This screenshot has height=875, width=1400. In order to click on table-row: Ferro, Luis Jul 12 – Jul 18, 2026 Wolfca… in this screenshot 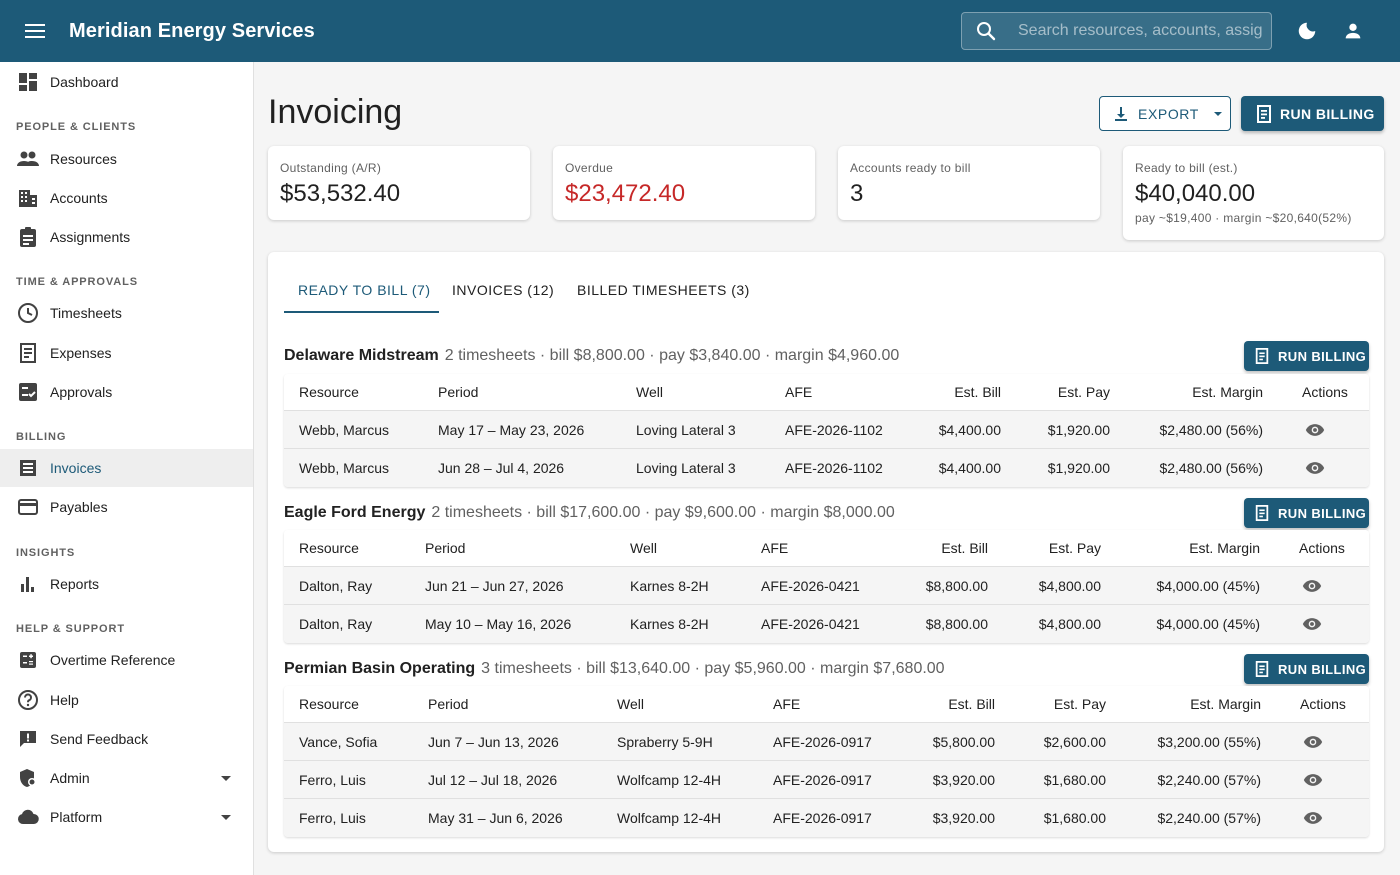, I will do `click(826, 780)`.